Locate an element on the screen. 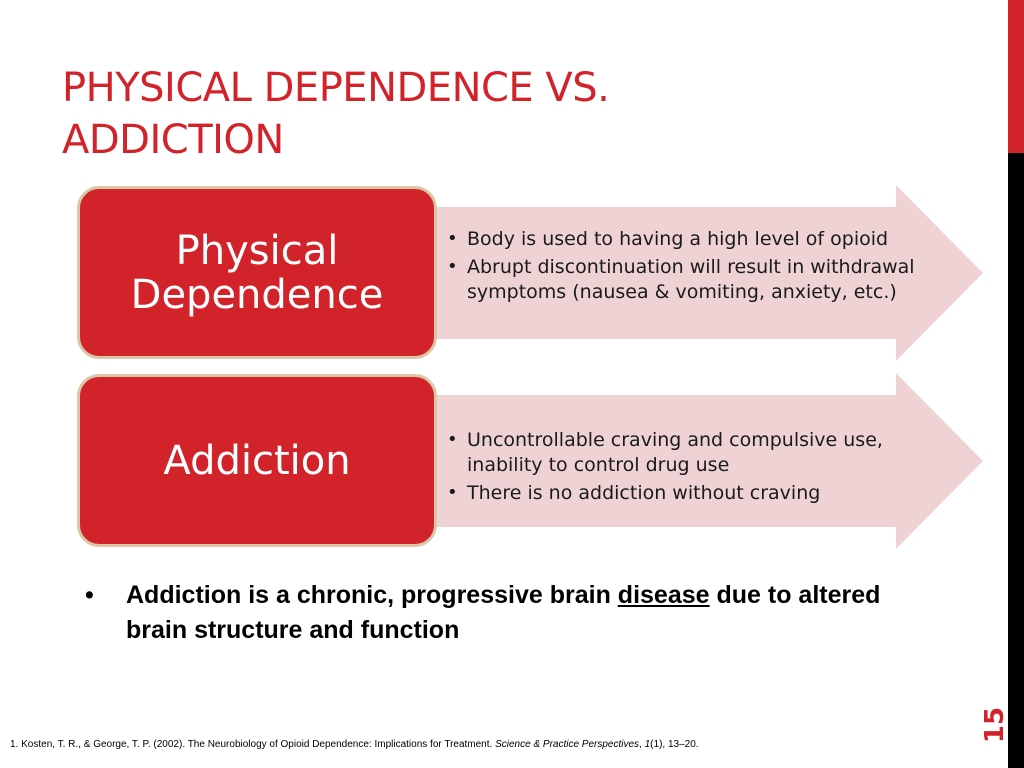  citation-volume: 1 is located at coordinates (647, 744).